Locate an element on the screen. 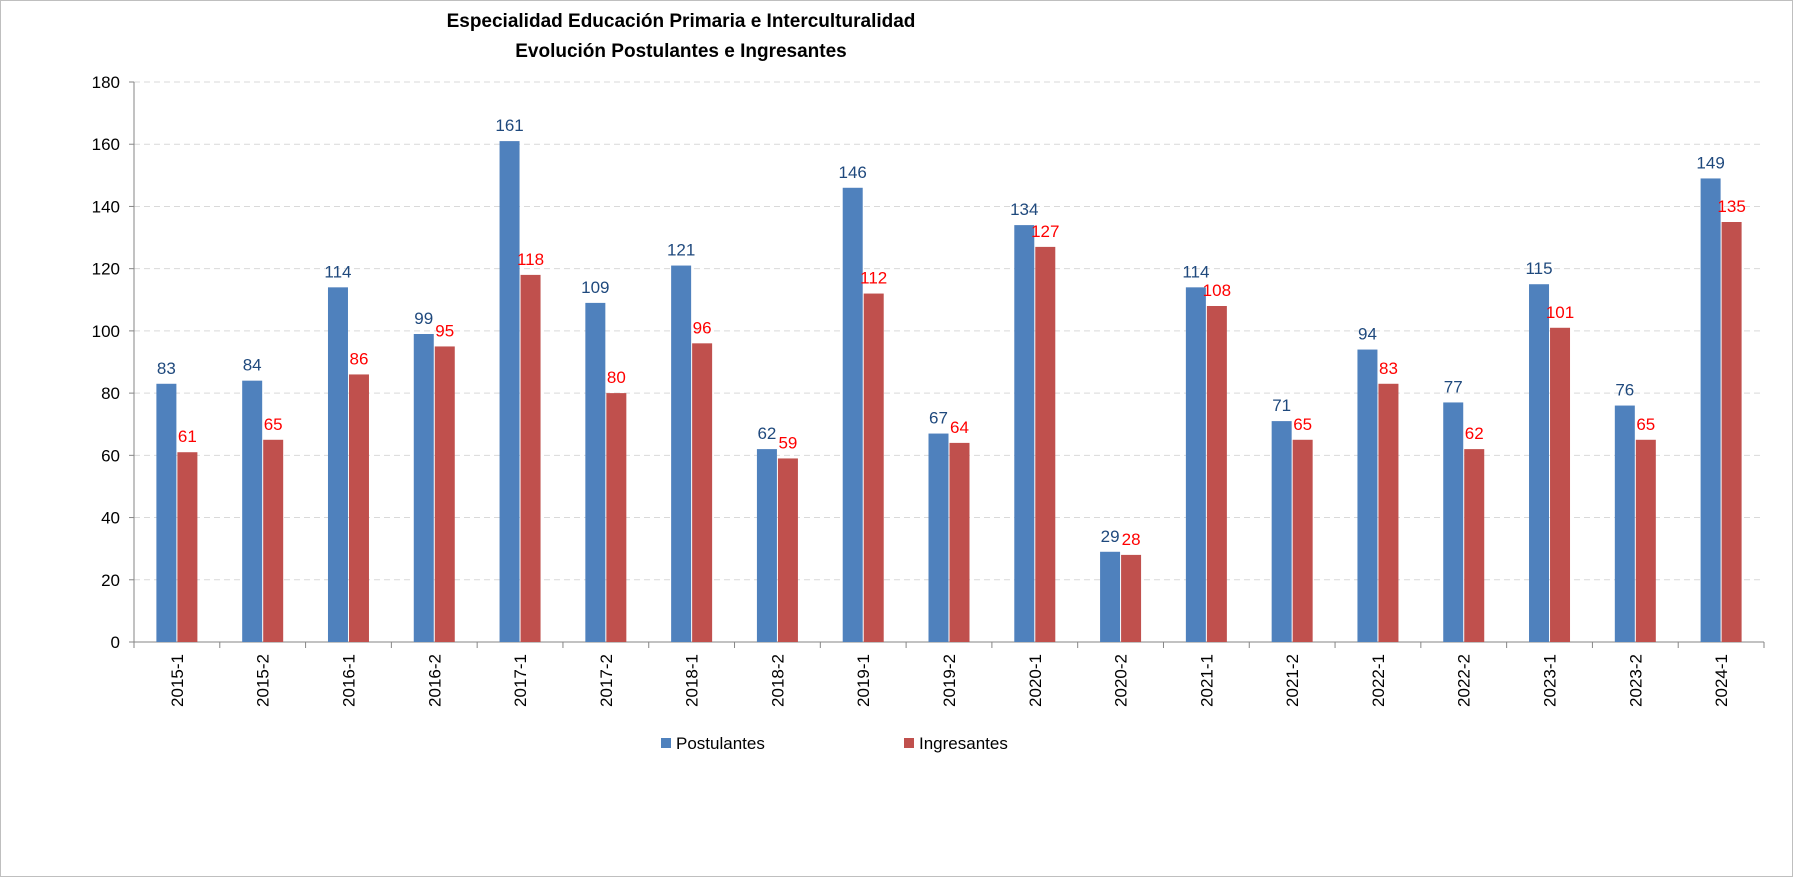 The width and height of the screenshot is (1793, 878). x-tick-label: 2020-2 is located at coordinates (1121, 680).